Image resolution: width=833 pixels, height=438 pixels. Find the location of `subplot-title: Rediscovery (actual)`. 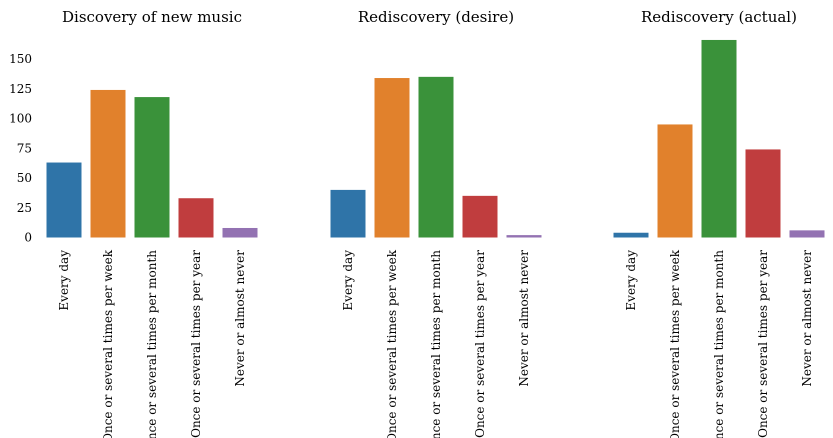

subplot-title: Rediscovery (actual) is located at coordinates (719, 17).